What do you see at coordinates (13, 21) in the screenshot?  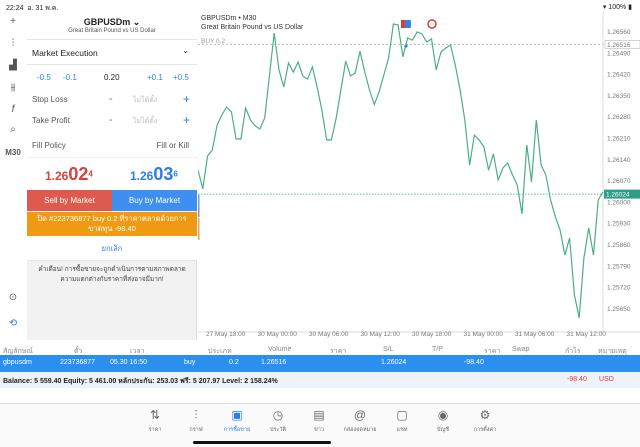 I see `crosshair-icon: +` at bounding box center [13, 21].